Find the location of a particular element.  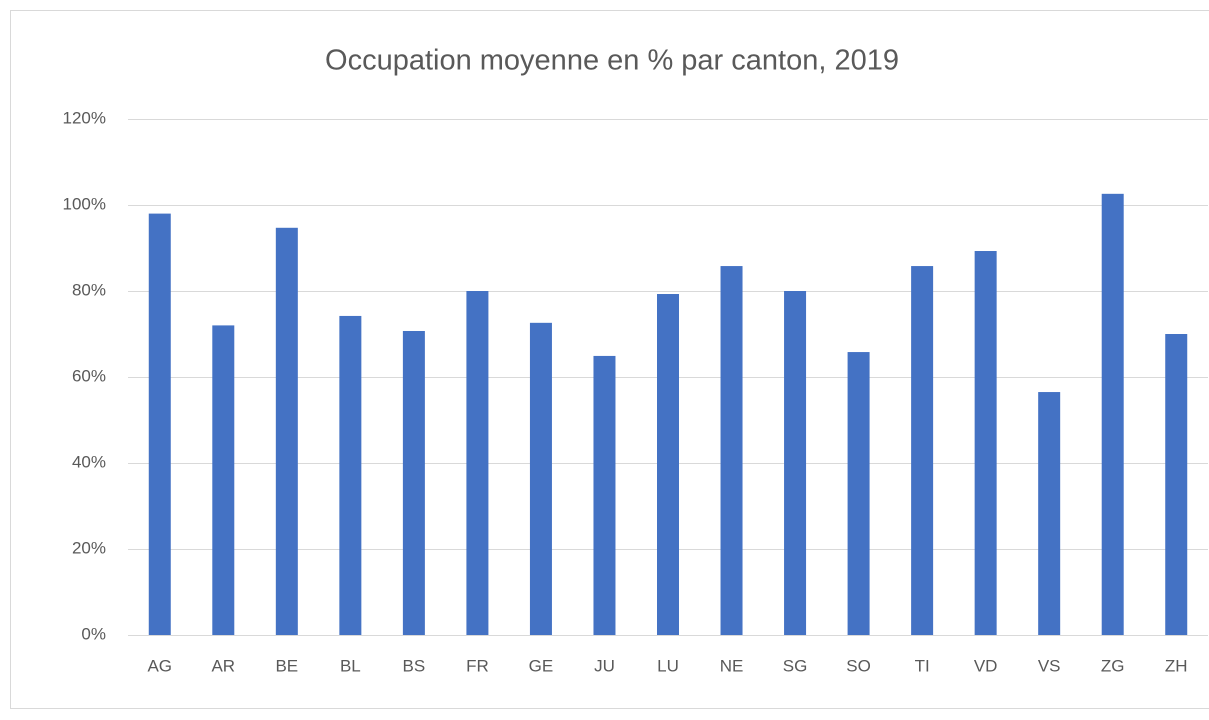

x-tick-label: VS is located at coordinates (1049, 665).